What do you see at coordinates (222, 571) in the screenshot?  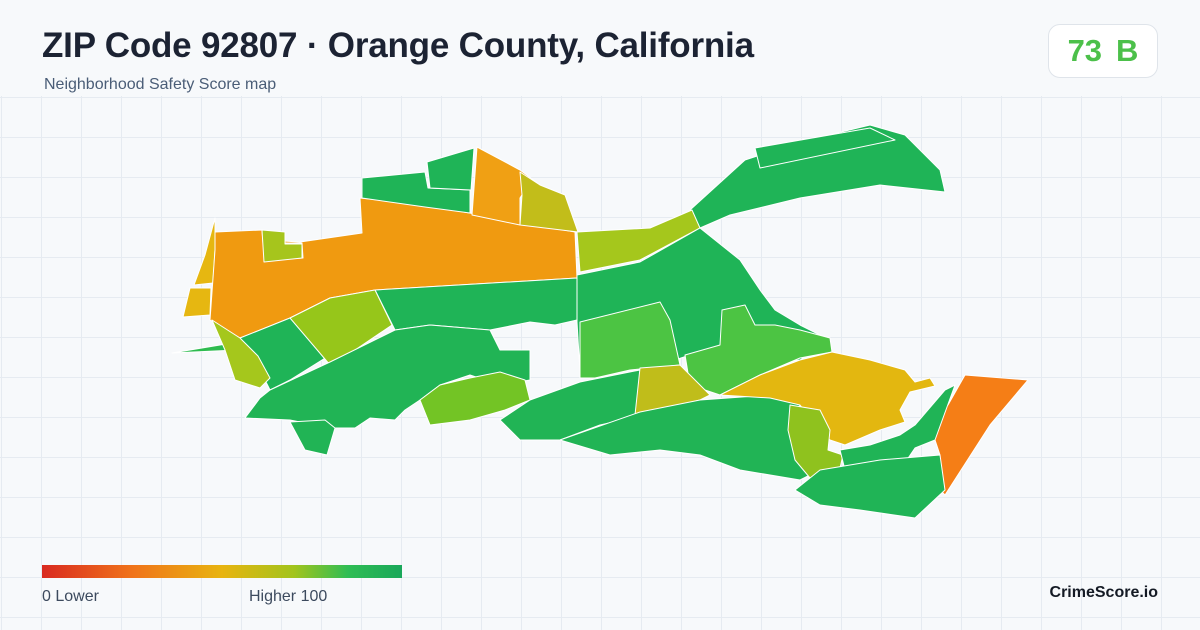 I see `legend-gradient-bar` at bounding box center [222, 571].